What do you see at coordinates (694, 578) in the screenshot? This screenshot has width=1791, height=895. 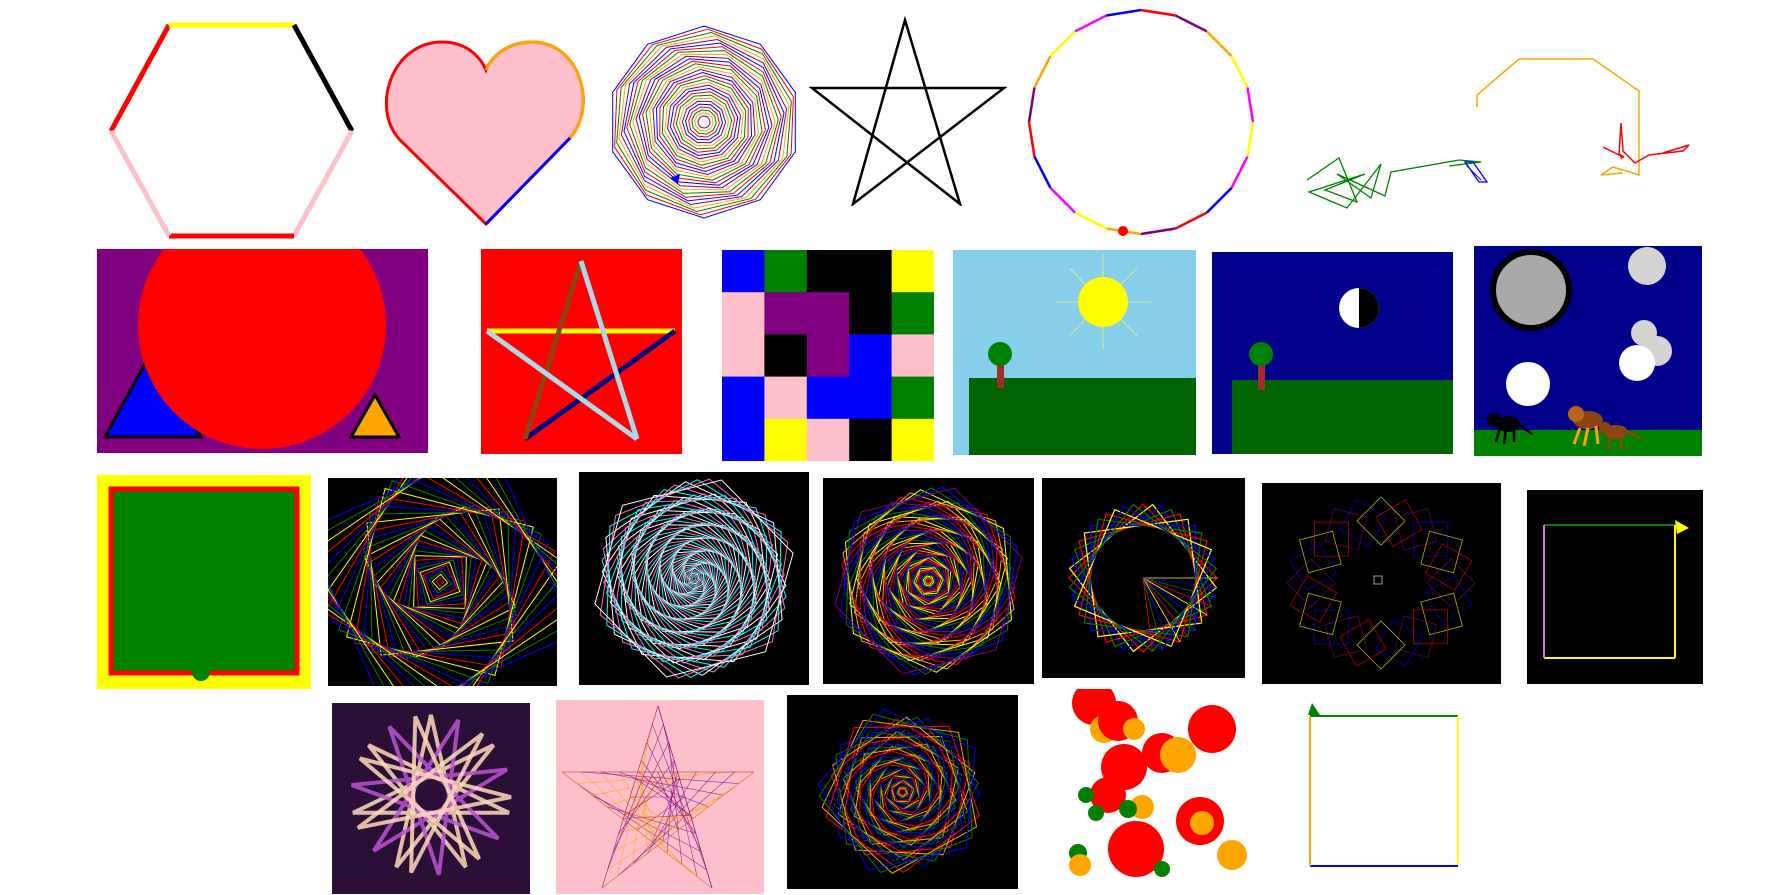 I see `cyan-pink-swirl` at bounding box center [694, 578].